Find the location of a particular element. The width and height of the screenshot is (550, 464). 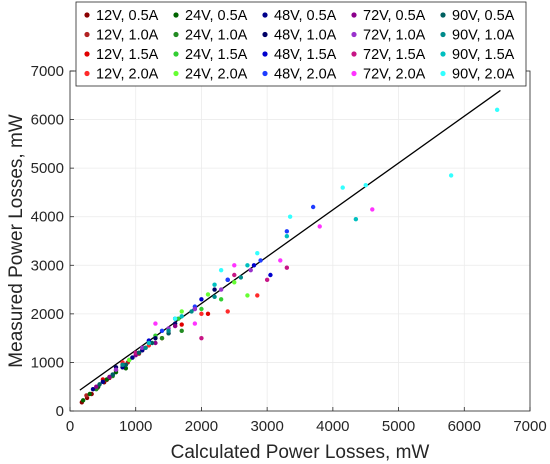

legend-label: 90V, 1.0A is located at coordinates (483, 36).